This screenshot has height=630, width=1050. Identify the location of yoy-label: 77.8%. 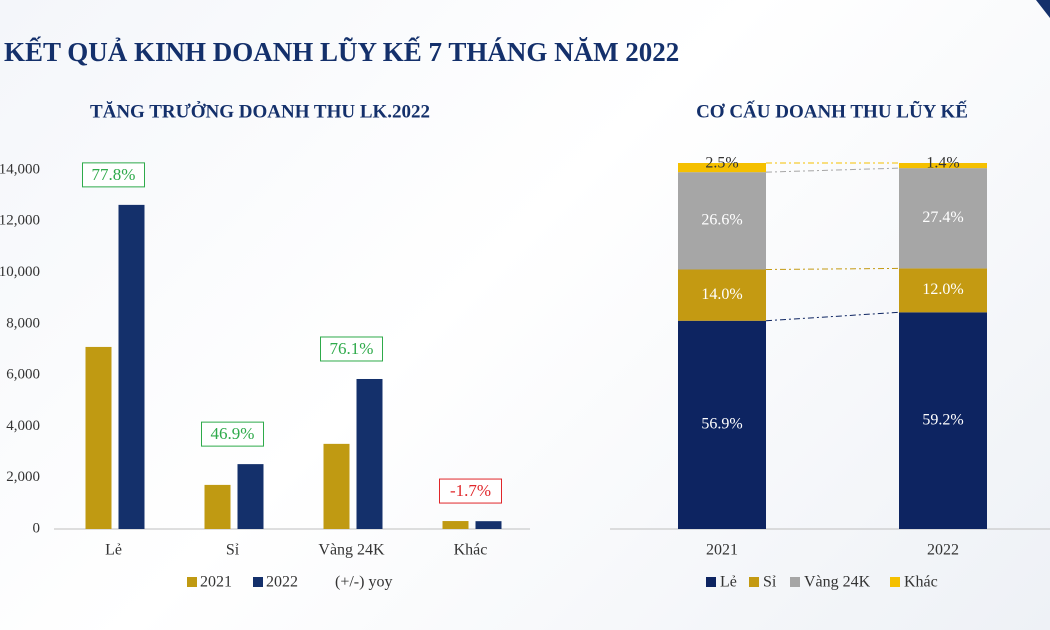
(114, 174).